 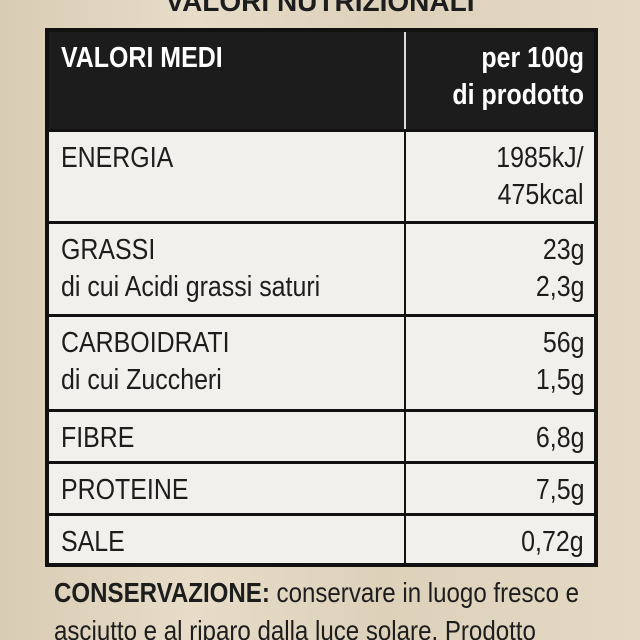 I want to click on footer-label: CONSERVAZIONE:, so click(x=162, y=592).